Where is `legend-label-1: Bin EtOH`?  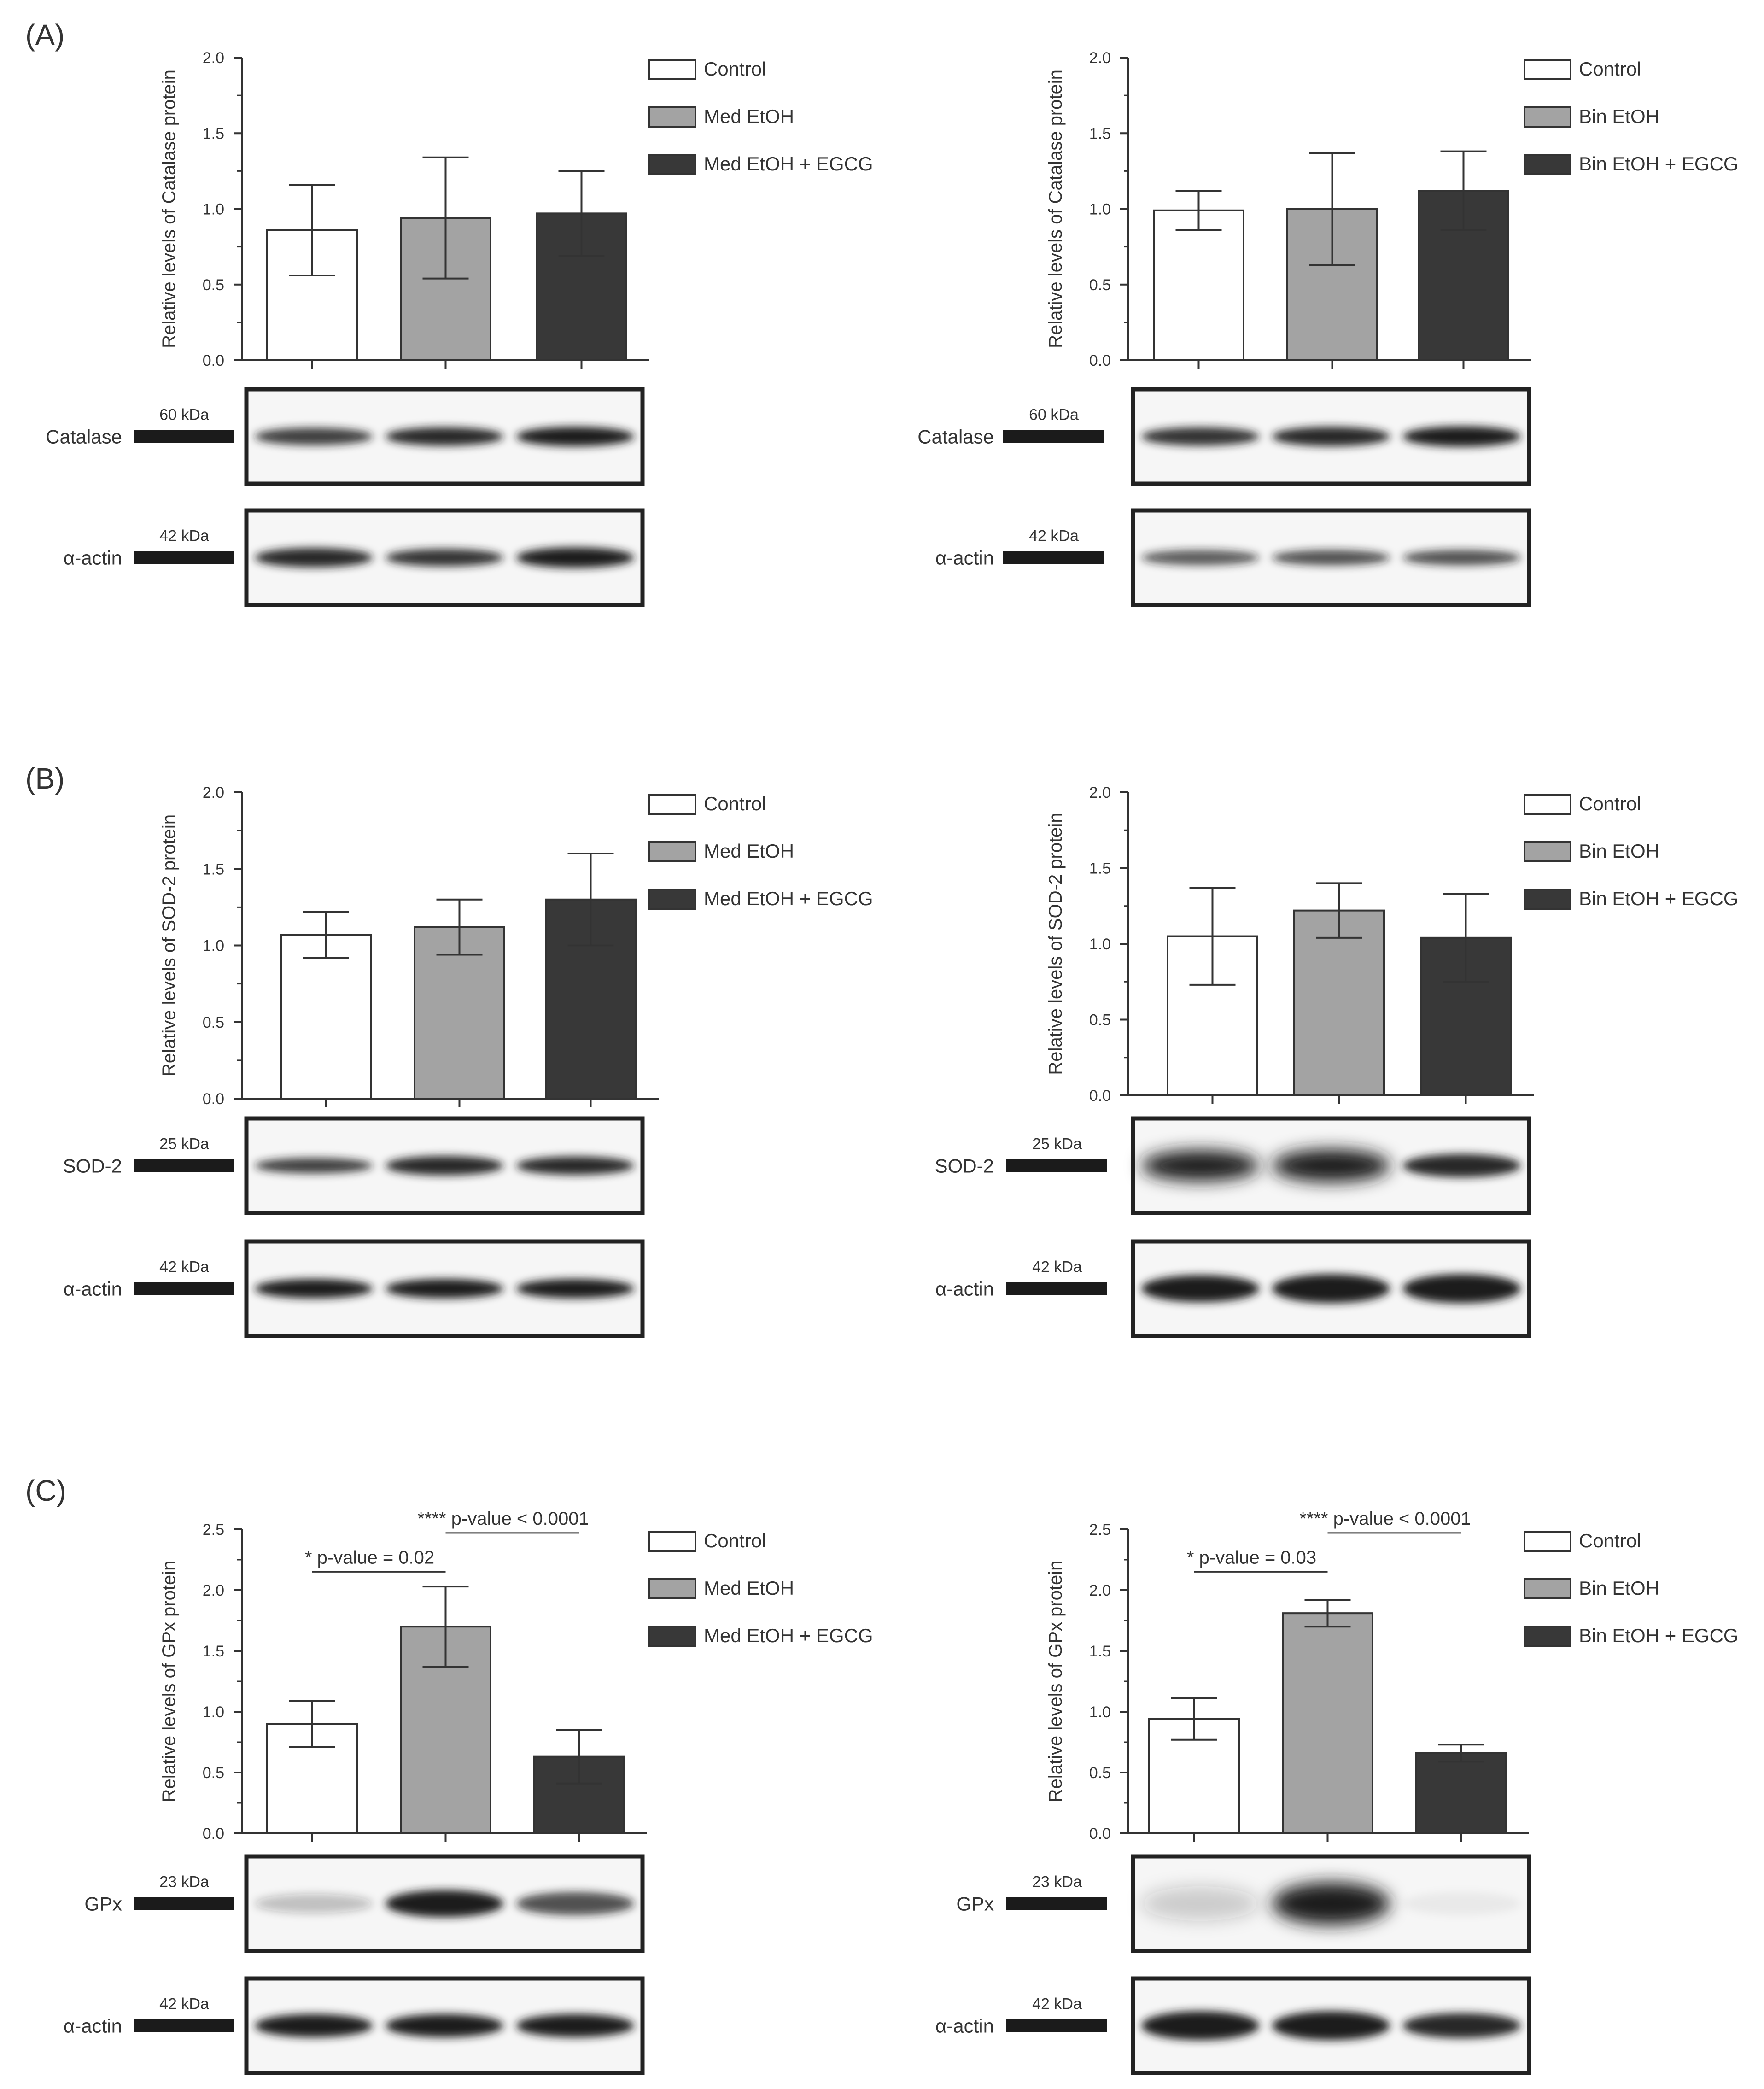 legend-label-1: Bin EtOH is located at coordinates (1619, 851).